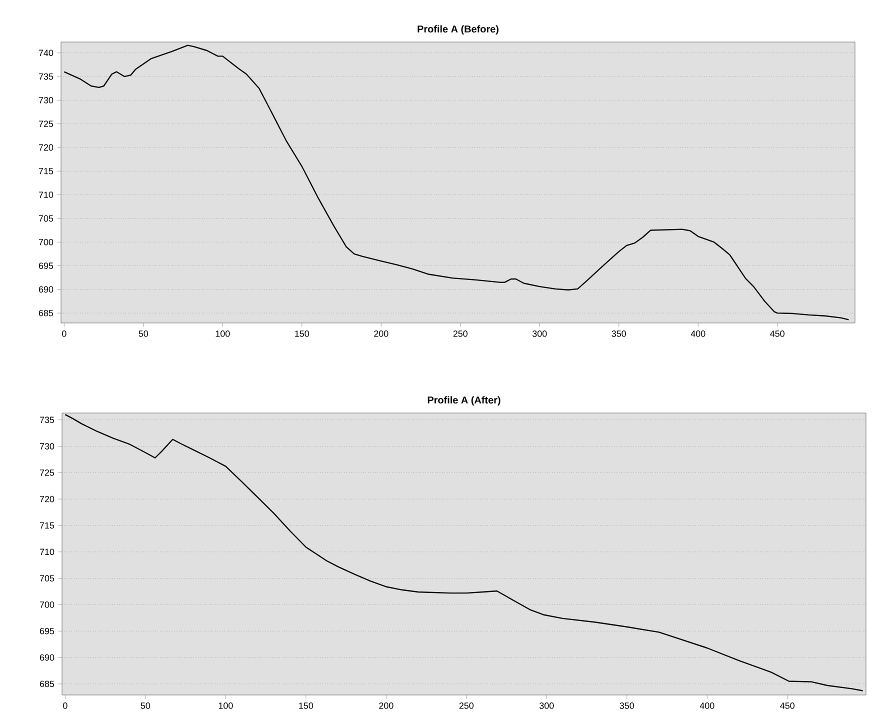 The width and height of the screenshot is (885, 728). I want to click on chart-title: Profile A (After), so click(464, 401).